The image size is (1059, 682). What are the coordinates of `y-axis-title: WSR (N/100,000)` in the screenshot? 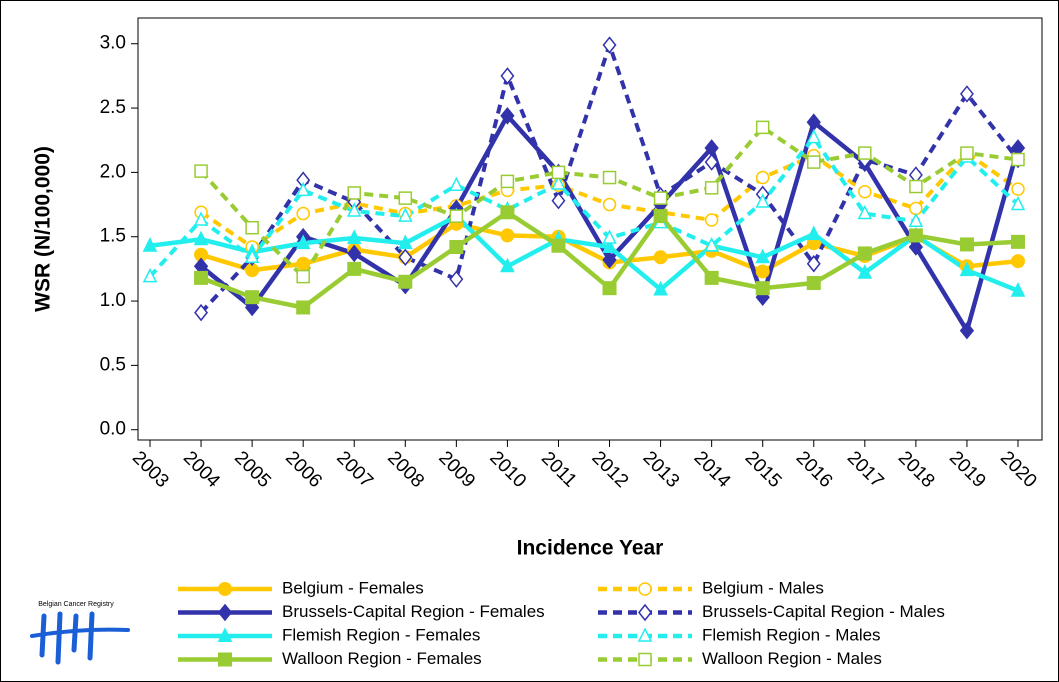 It's located at (43, 229).